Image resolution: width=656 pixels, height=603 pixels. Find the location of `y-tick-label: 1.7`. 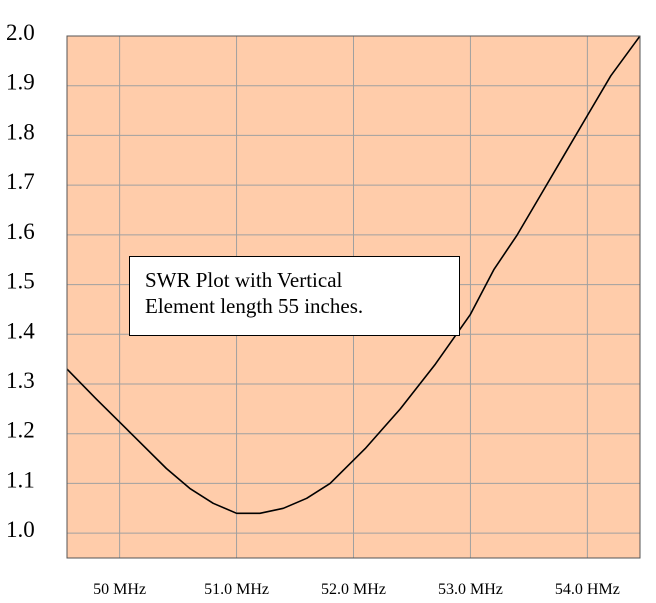

y-tick-label: 1.7 is located at coordinates (20, 181).